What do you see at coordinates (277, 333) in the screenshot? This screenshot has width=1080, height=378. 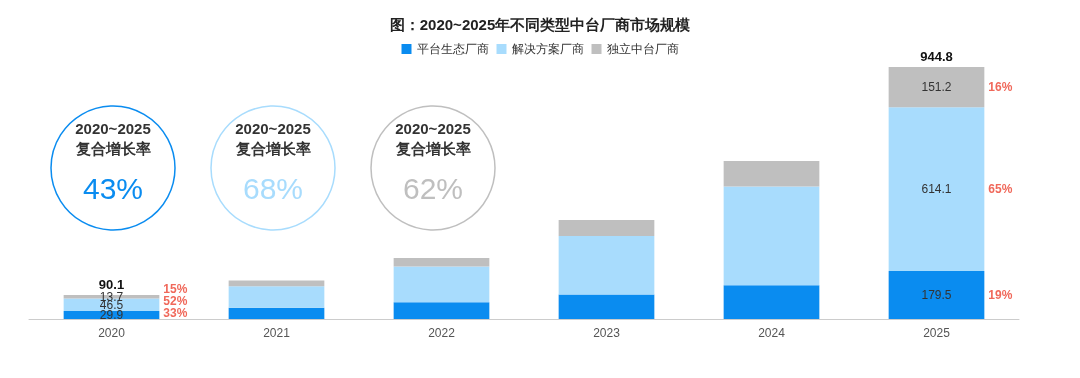 I see `x-tick-label: 2021` at bounding box center [277, 333].